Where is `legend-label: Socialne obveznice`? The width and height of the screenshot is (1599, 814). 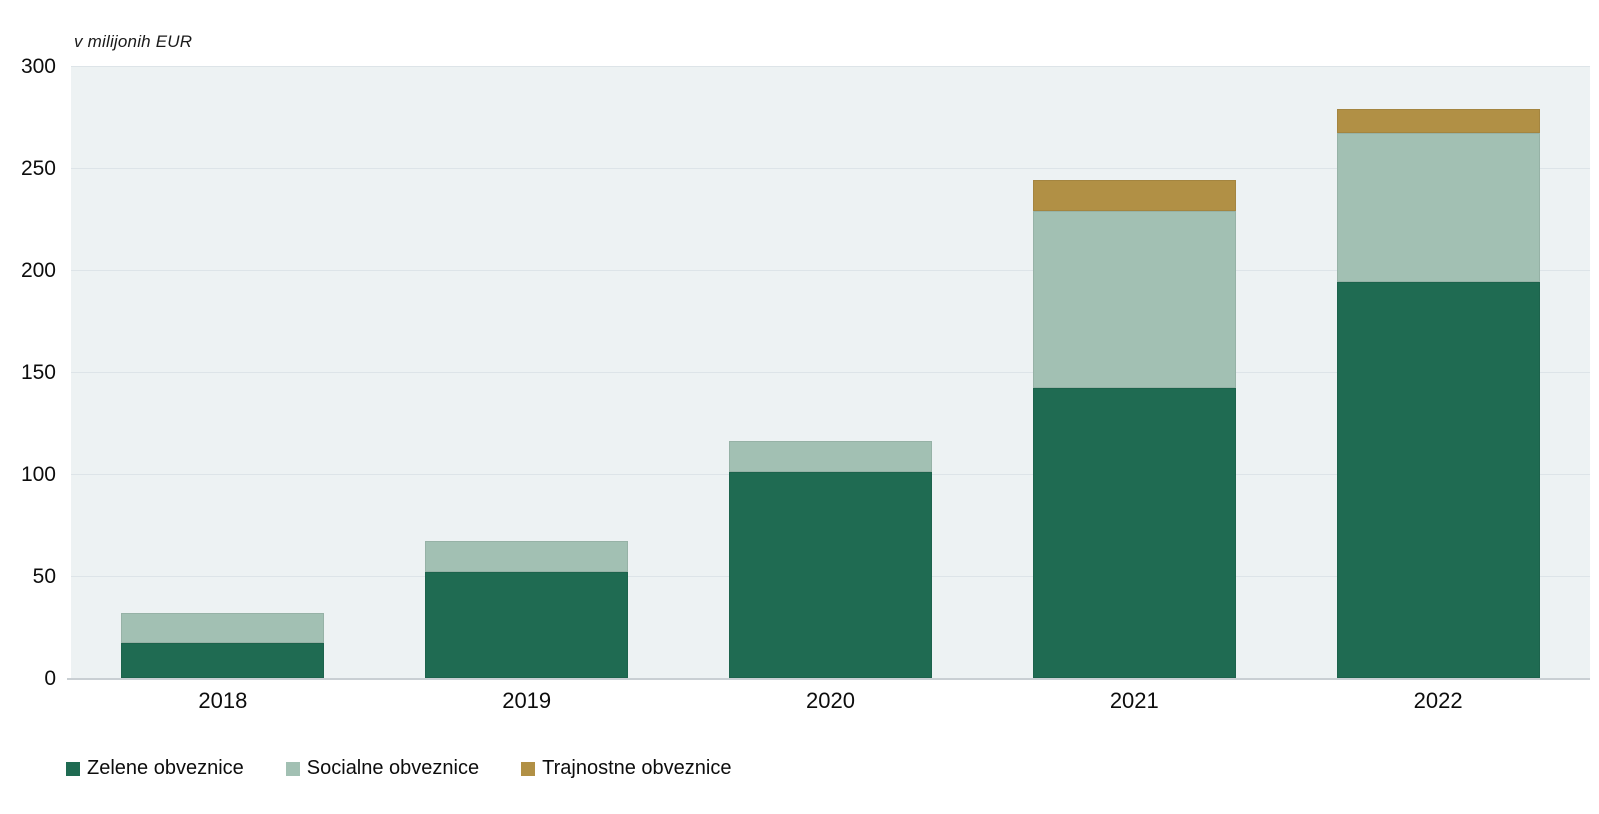
legend-label: Socialne obveznice is located at coordinates (393, 768).